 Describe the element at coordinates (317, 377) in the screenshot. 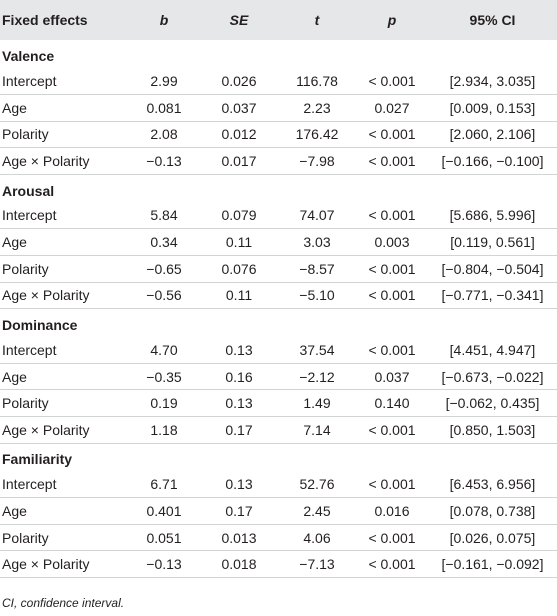

I see `cell-t: −2.12` at that location.